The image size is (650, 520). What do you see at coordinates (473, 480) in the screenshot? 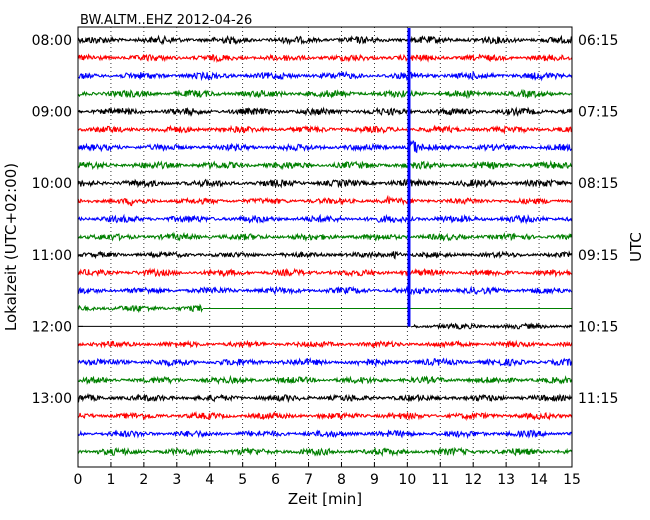
I see `x-tick-label: 12` at bounding box center [473, 480].